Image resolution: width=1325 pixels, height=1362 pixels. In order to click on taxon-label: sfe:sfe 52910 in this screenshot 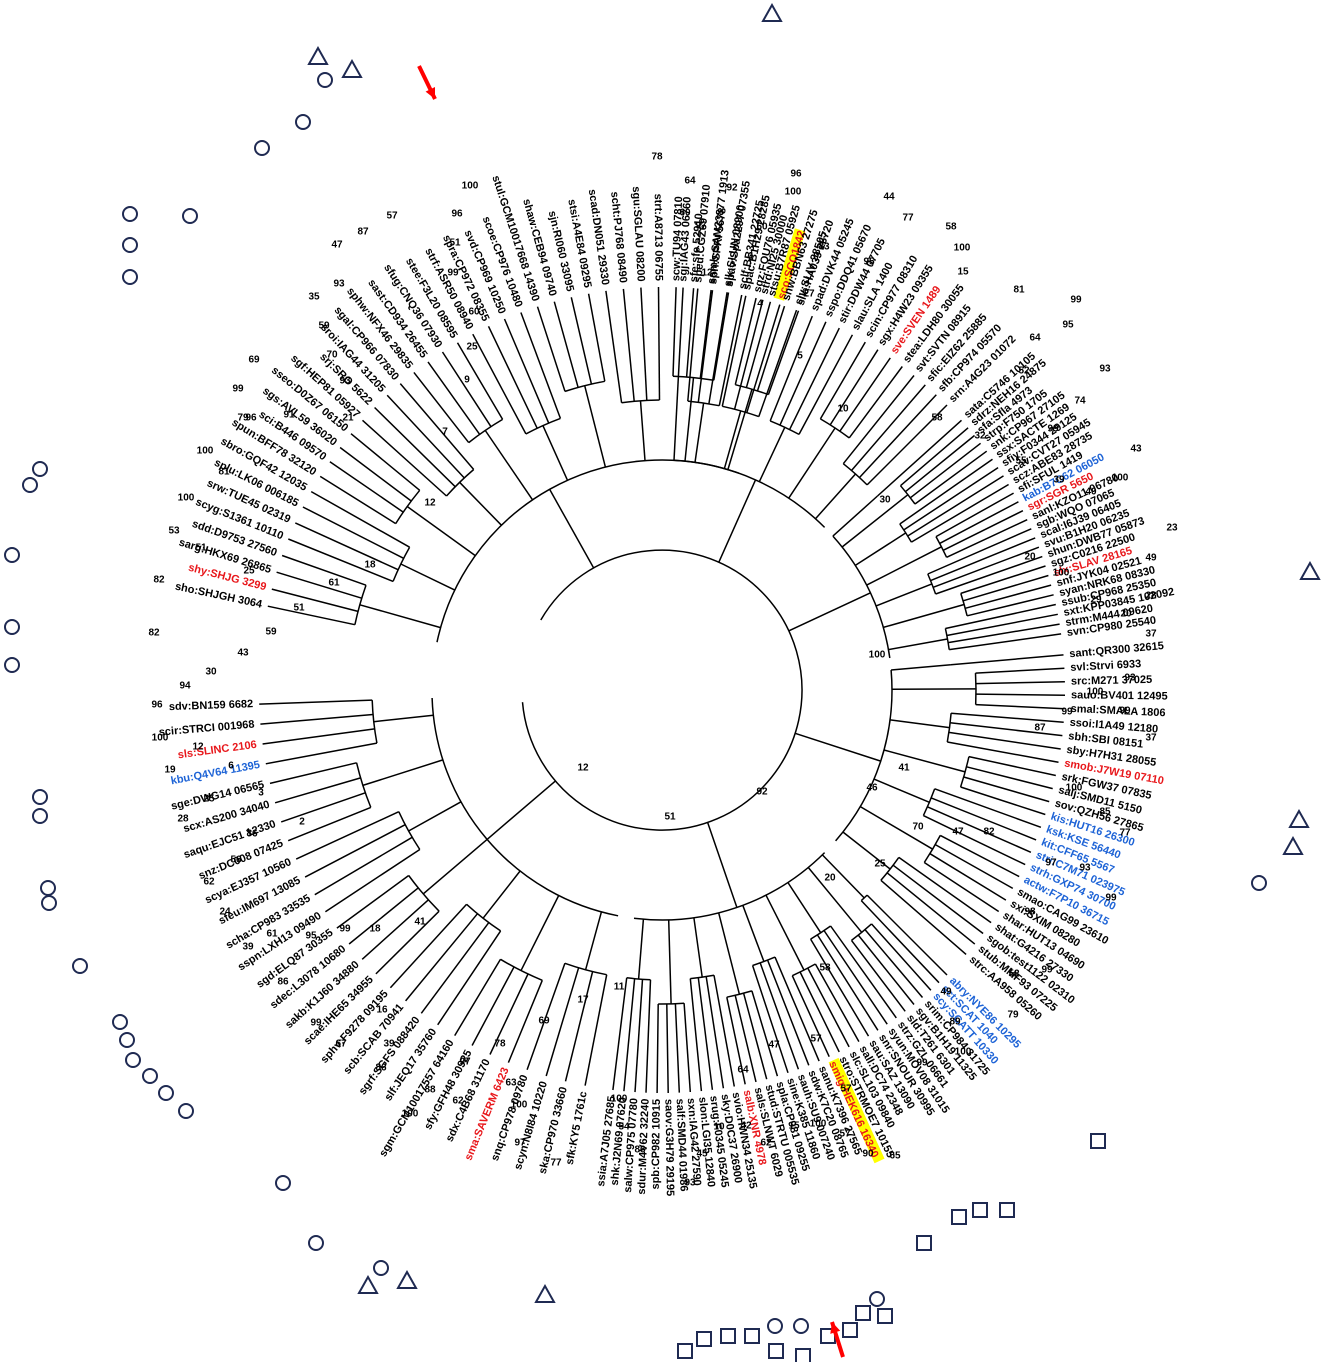, I will do `click(696, 248)`.